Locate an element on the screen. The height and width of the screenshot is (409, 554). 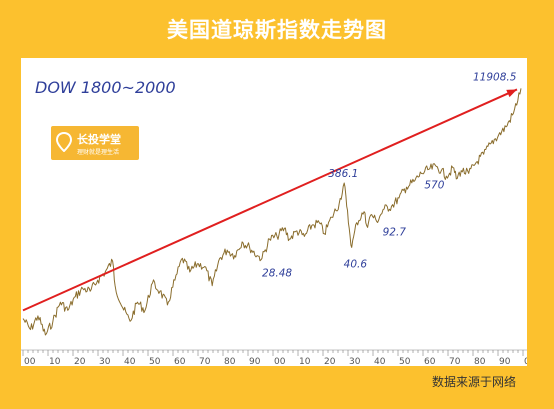
annotation-label: 92.7 is located at coordinates (395, 232).